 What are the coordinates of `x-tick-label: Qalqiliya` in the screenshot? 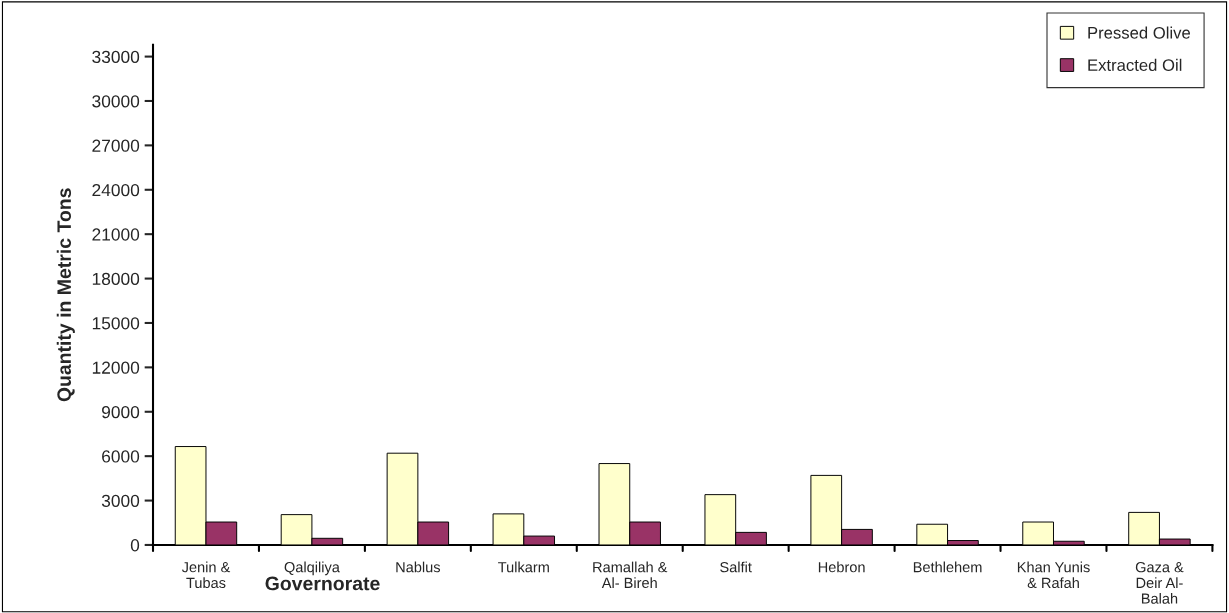 It's located at (312, 568).